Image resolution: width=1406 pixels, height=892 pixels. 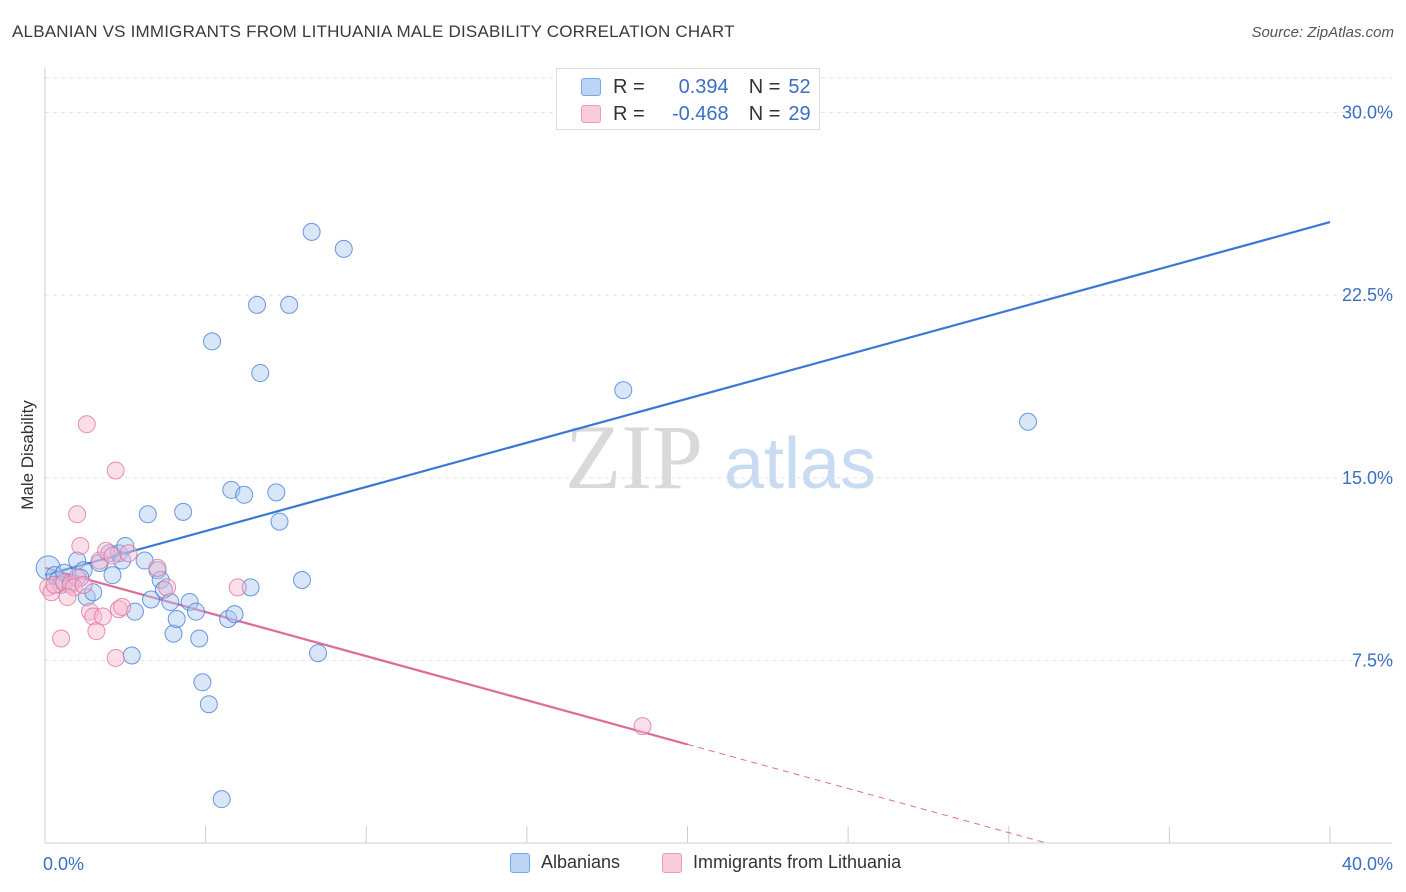 What do you see at coordinates (1367, 113) in the screenshot?
I see `y-tick-label-3: 30.0%` at bounding box center [1367, 113].